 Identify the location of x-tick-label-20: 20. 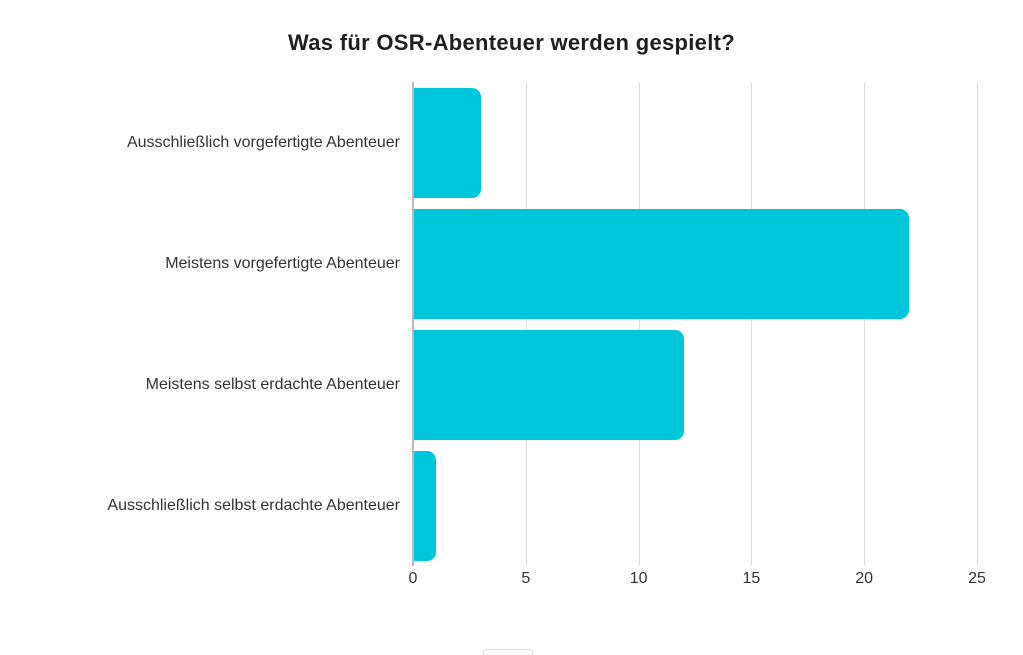
(864, 578).